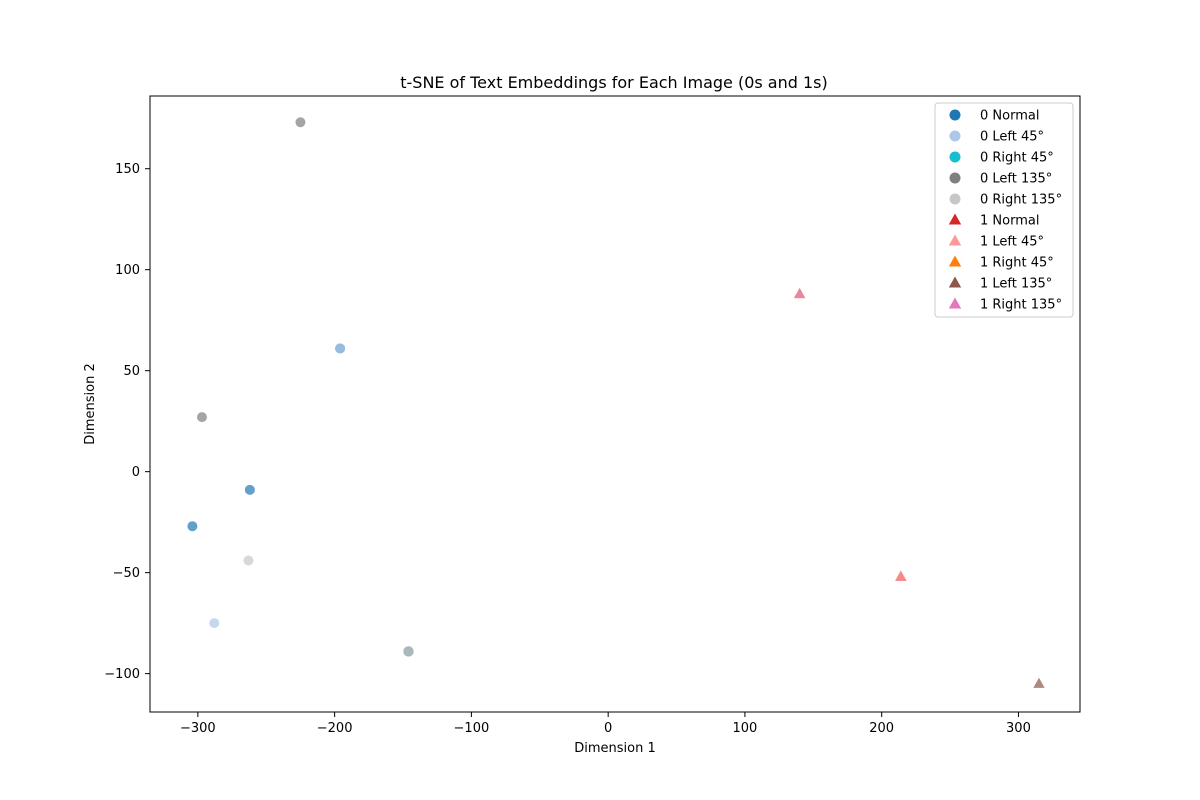  Describe the element at coordinates (328, 606) in the screenshot. I see `series-0-right-135deg` at that location.